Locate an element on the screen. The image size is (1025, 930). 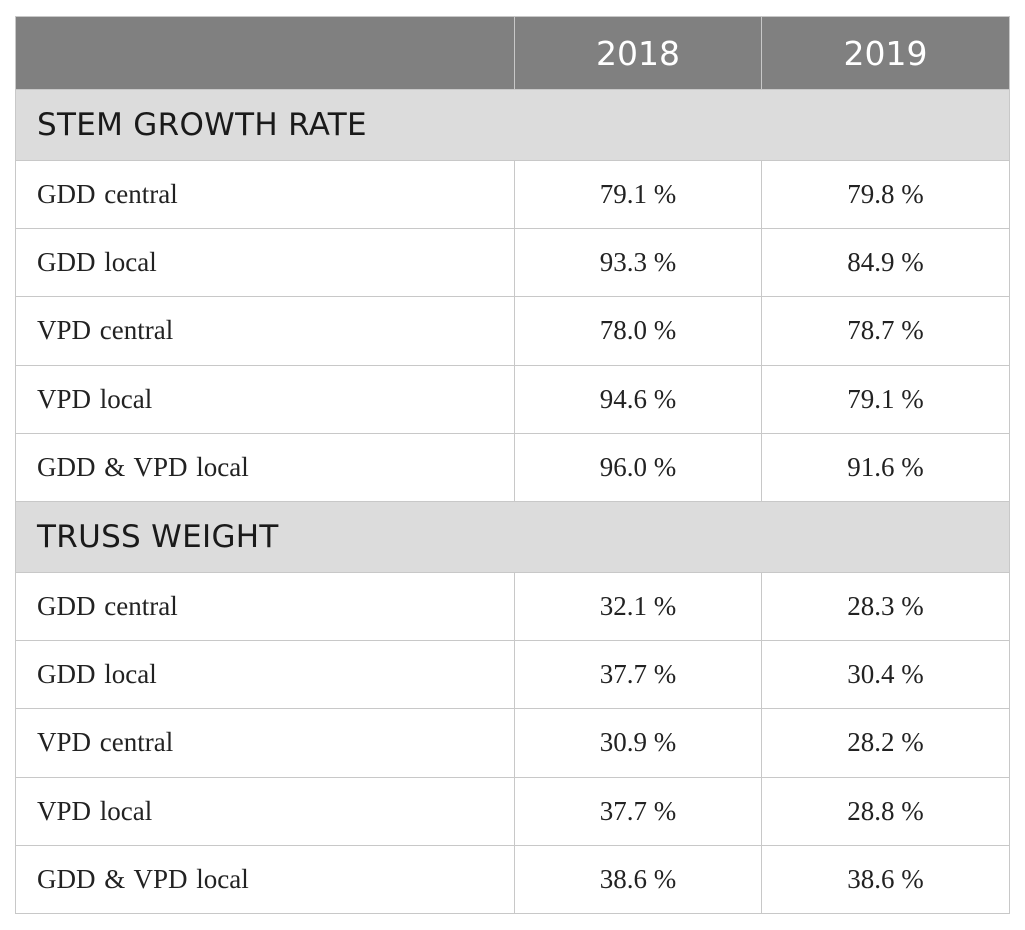
value-2019: 79.1 % is located at coordinates (885, 399).